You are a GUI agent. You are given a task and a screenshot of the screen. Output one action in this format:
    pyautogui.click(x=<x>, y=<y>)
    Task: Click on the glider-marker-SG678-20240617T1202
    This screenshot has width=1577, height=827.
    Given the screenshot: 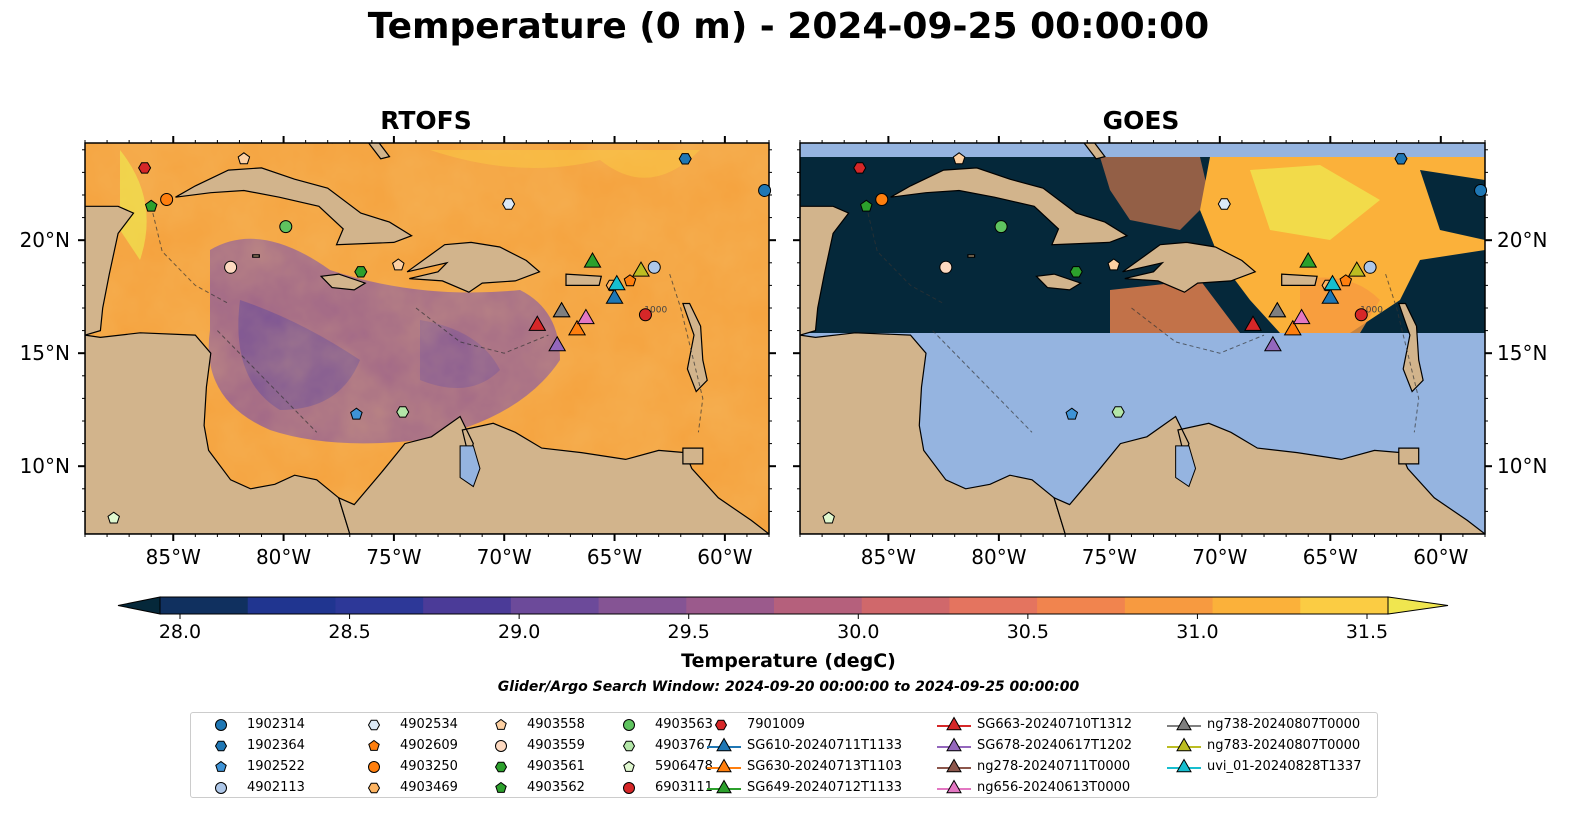 What is the action you would take?
    pyautogui.click(x=557, y=343)
    